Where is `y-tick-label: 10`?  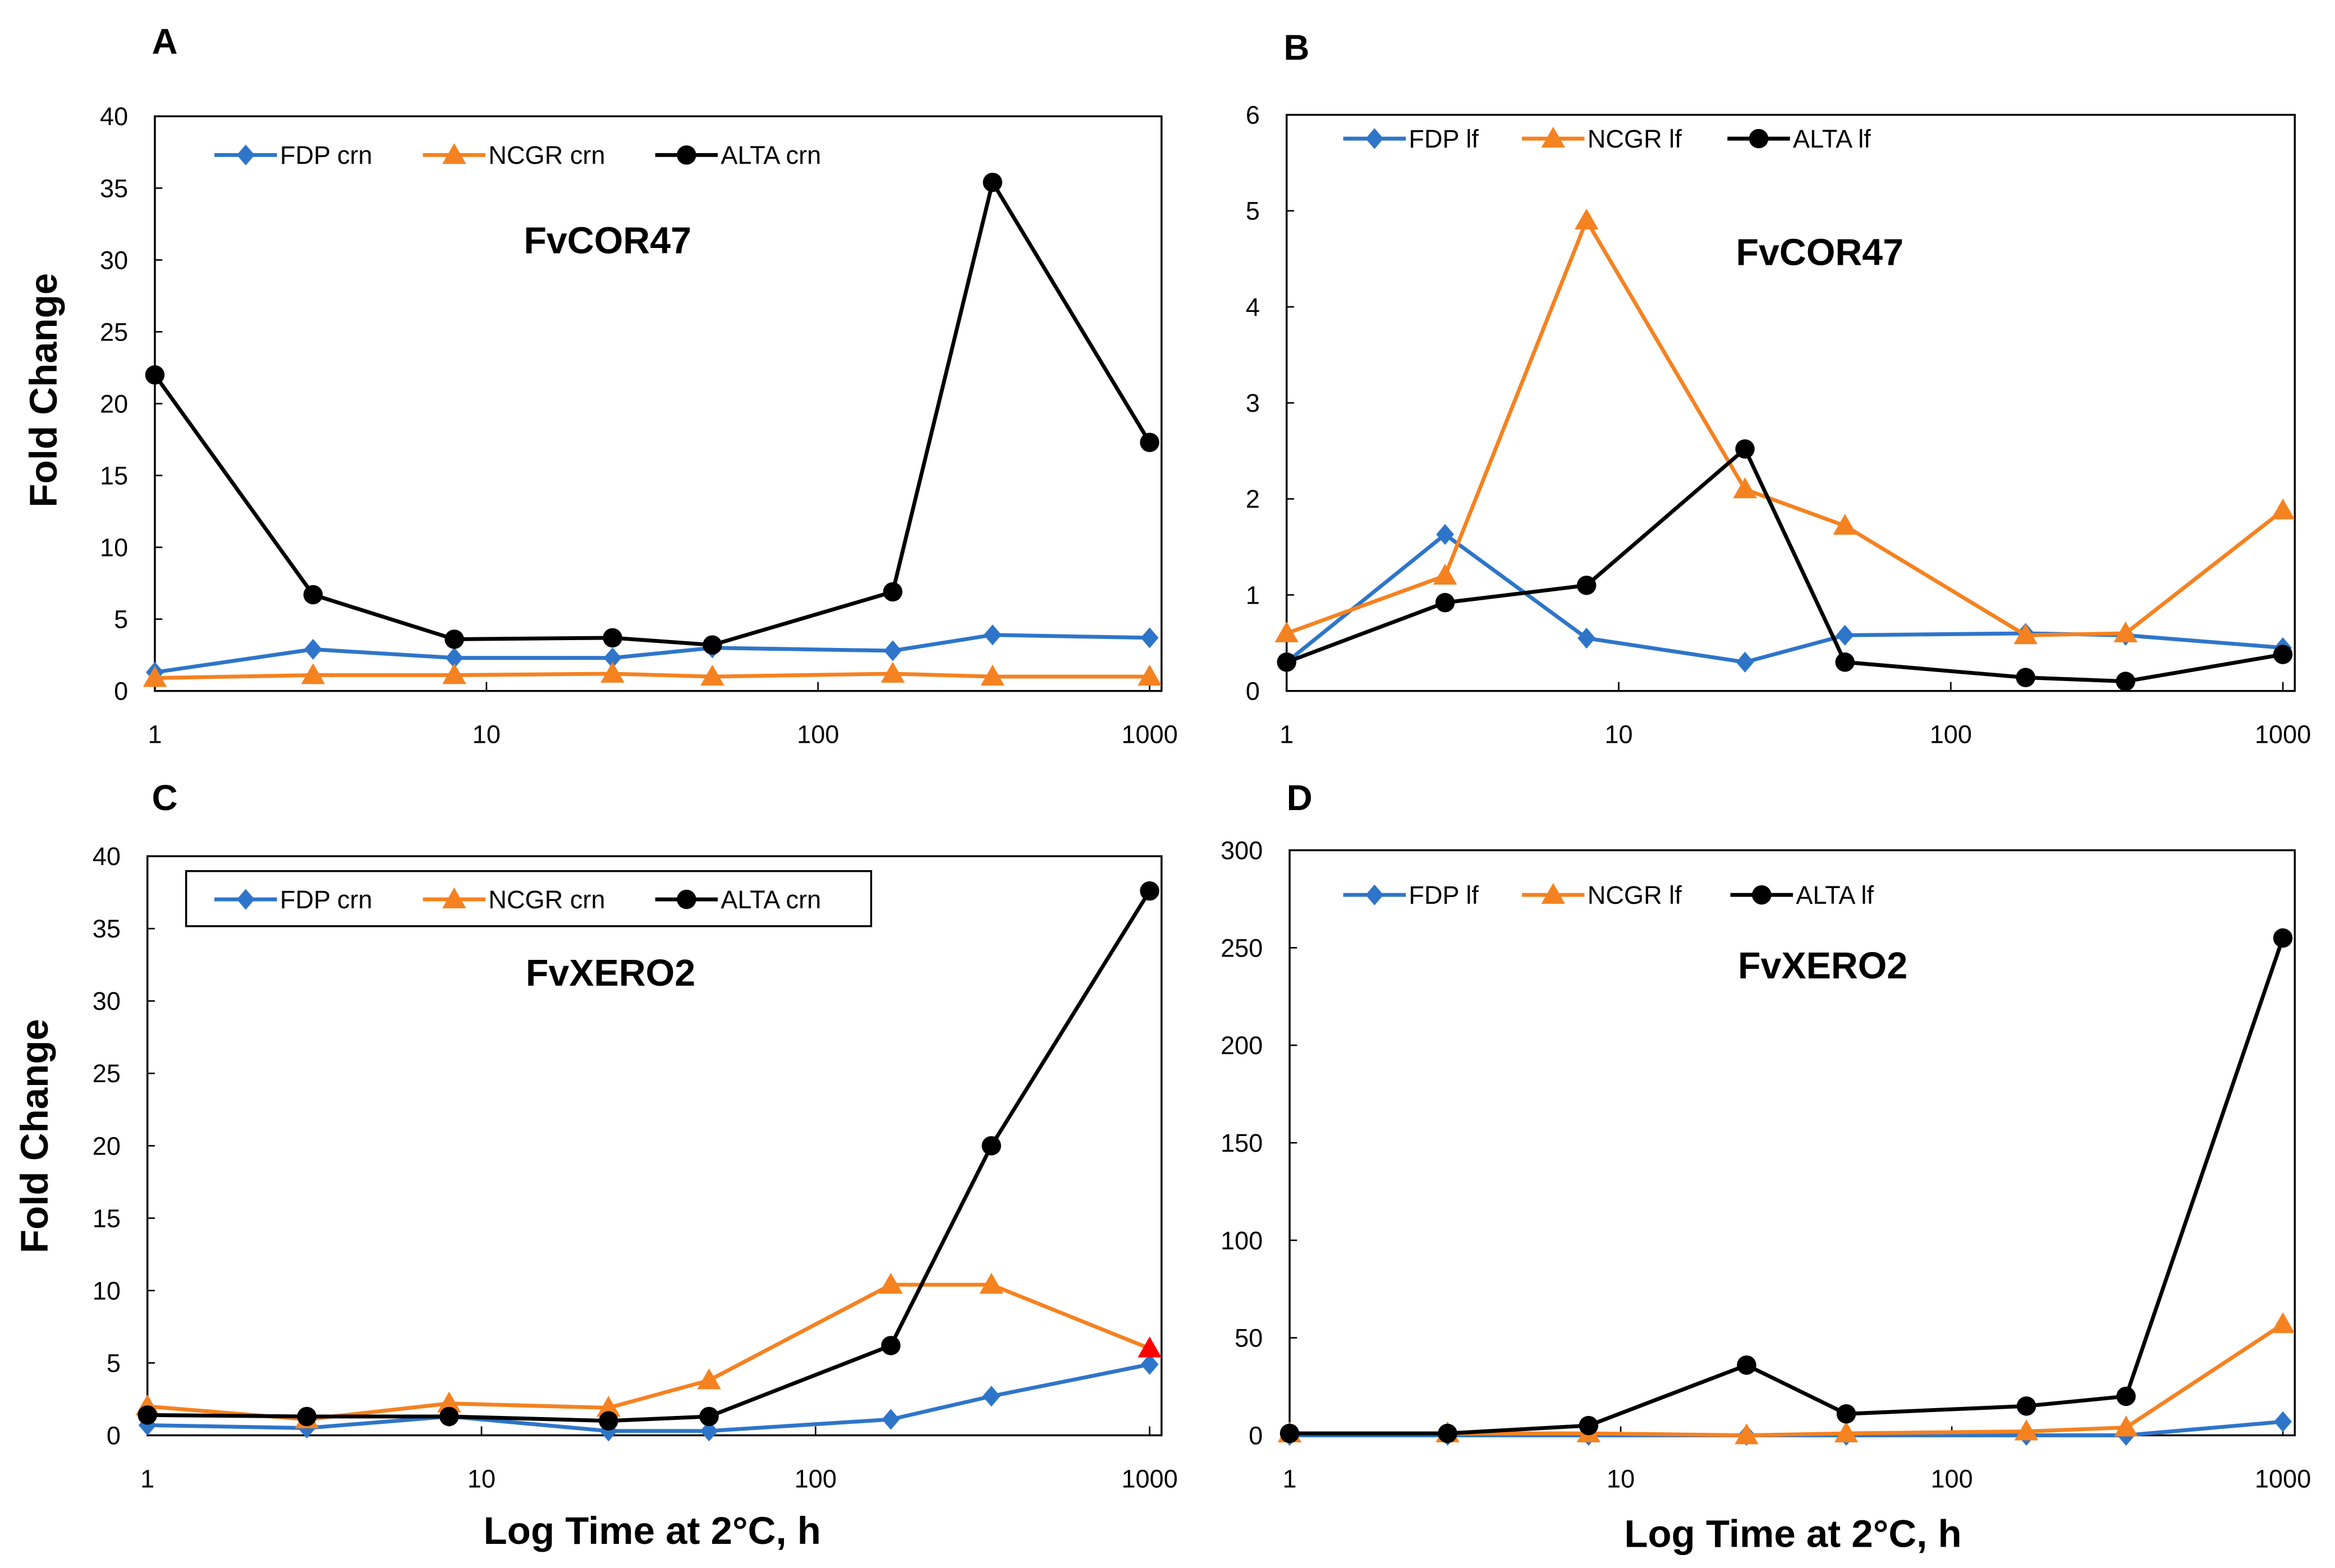 y-tick-label: 10 is located at coordinates (107, 1290).